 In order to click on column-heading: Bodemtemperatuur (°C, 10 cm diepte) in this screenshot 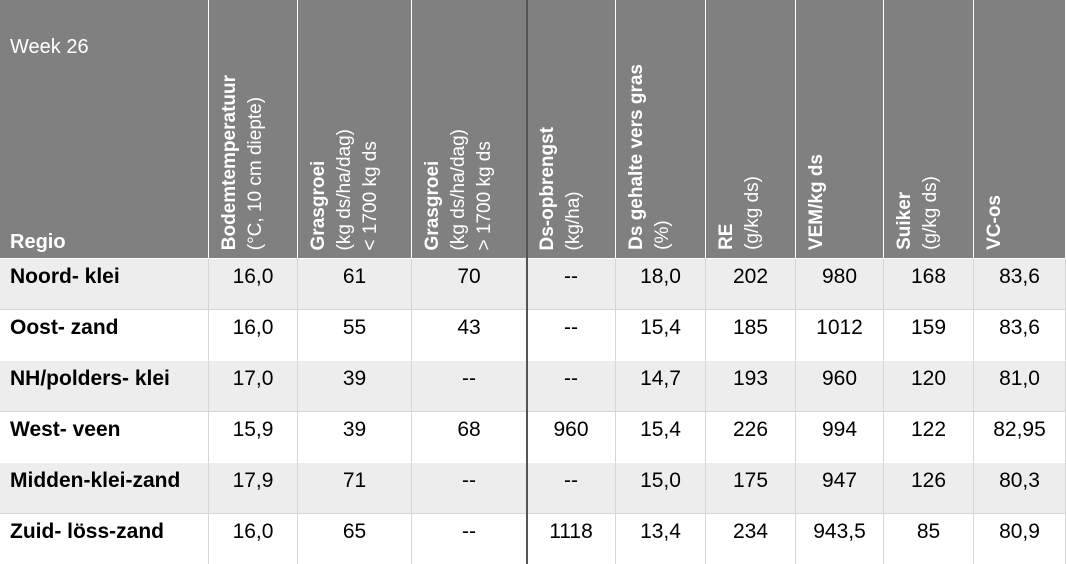, I will do `click(243, 162)`.